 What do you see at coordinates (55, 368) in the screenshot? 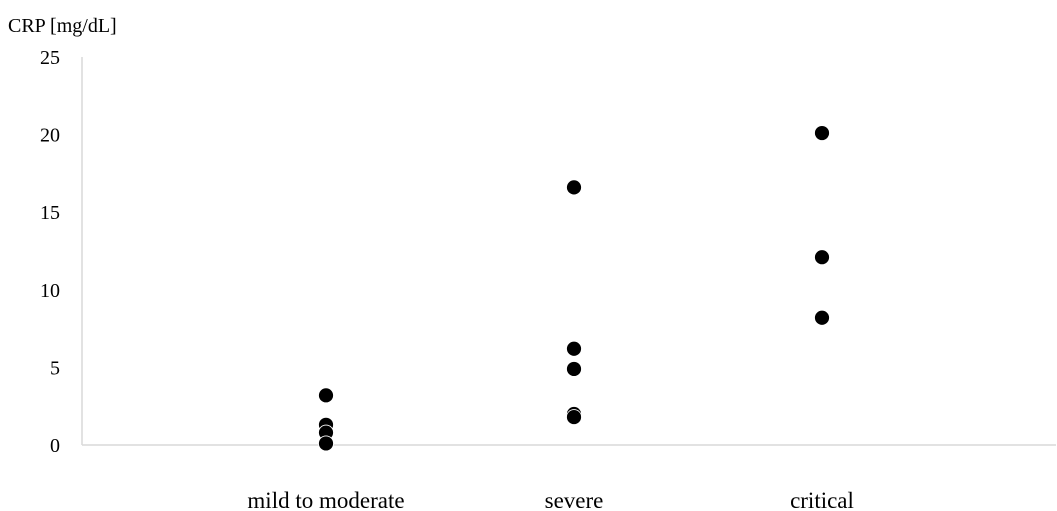
I see `y-tick-label: 5` at bounding box center [55, 368].